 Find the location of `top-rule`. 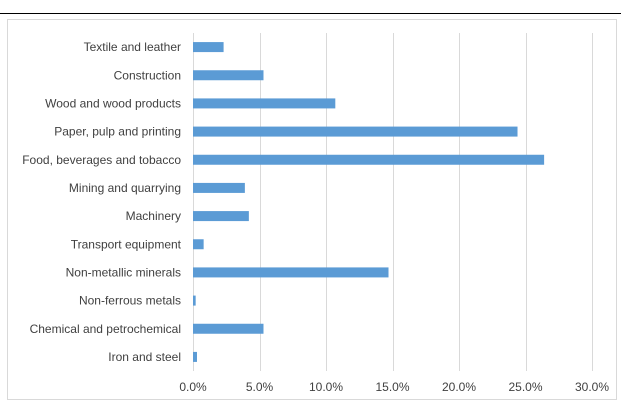

top-rule is located at coordinates (310, 13).